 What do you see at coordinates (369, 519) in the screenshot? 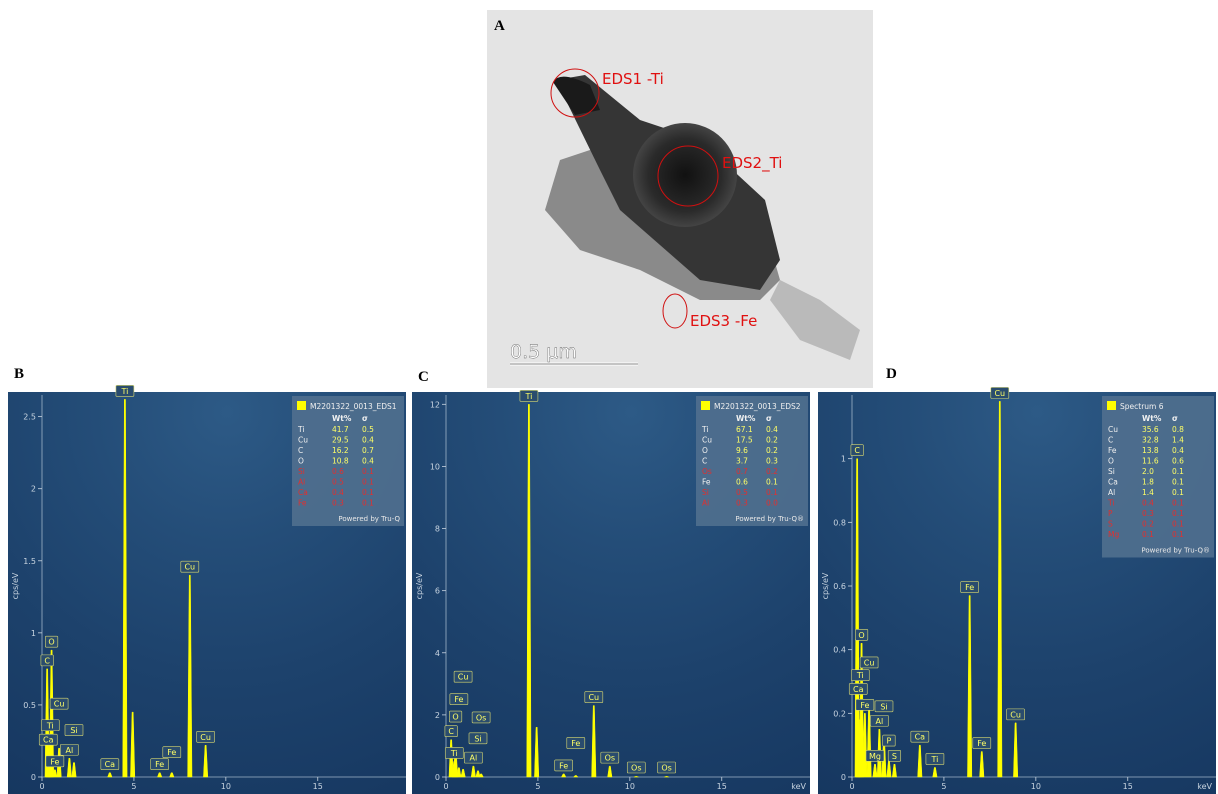
I see `legend-footer: Powered by Tru-Q` at bounding box center [369, 519].